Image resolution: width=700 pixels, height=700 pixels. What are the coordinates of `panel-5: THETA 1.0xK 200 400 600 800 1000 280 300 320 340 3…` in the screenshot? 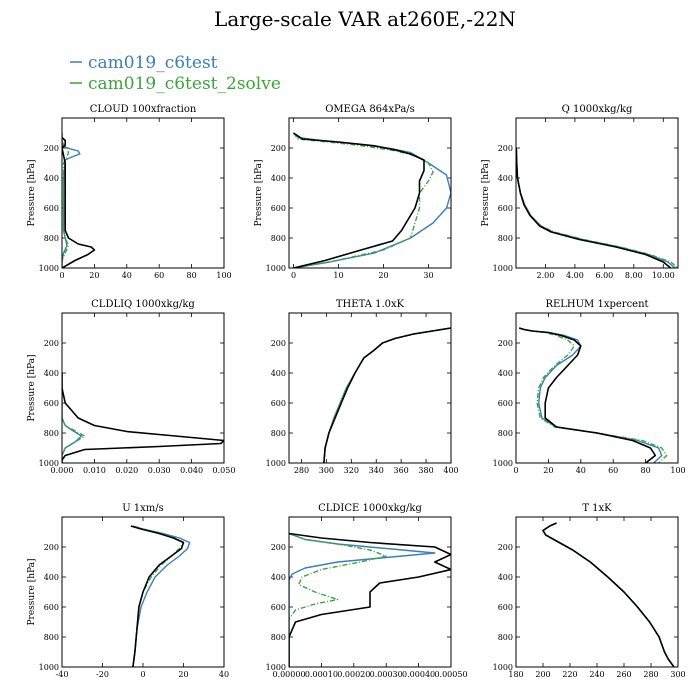 It's located at (362, 387).